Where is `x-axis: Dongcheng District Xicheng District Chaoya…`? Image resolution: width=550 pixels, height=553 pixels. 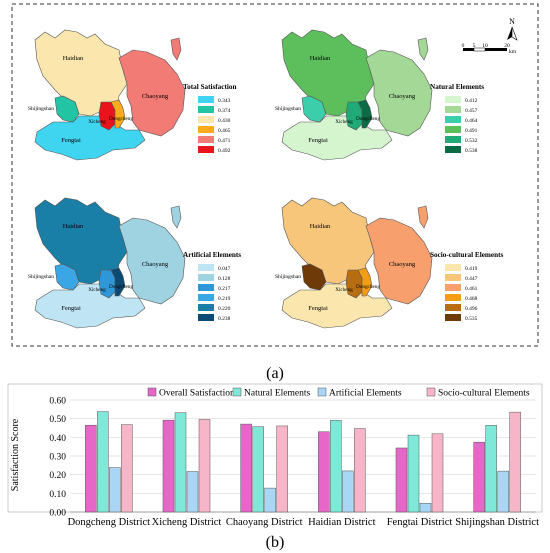
x-axis: Dongcheng District Xicheng District Chaoya… is located at coordinates (304, 522).